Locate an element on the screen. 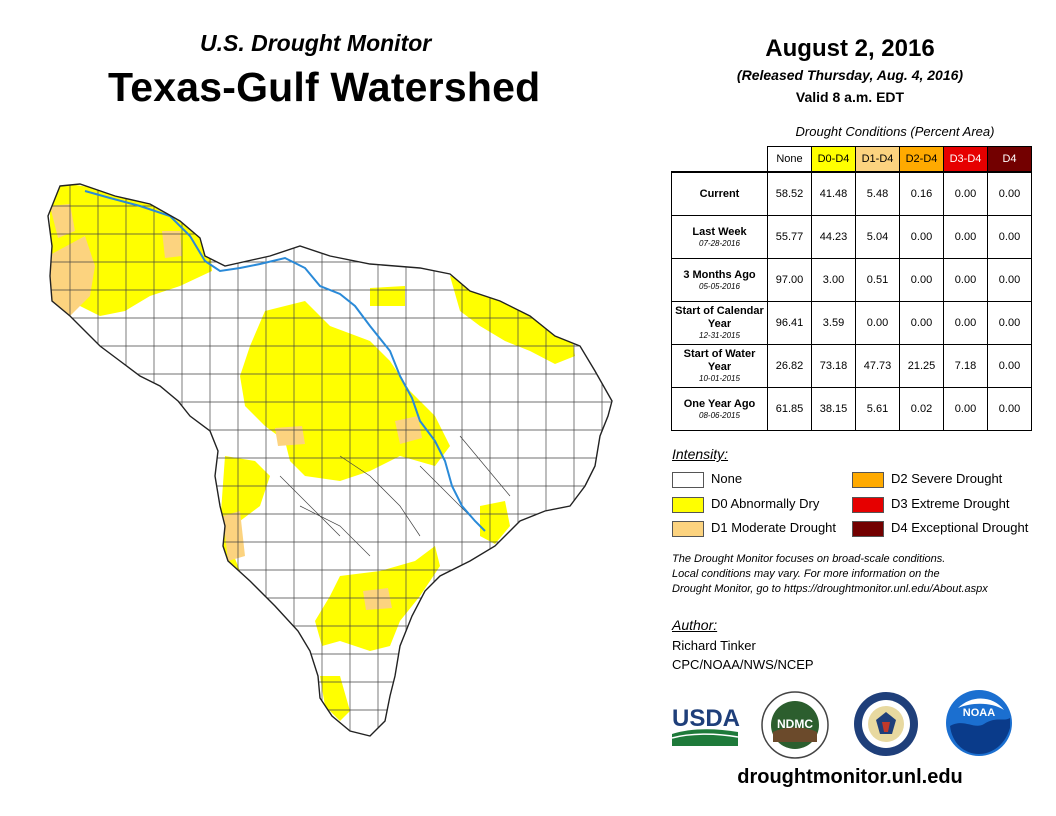 The width and height of the screenshot is (1056, 816). d1-panhandle-east is located at coordinates (172, 244).